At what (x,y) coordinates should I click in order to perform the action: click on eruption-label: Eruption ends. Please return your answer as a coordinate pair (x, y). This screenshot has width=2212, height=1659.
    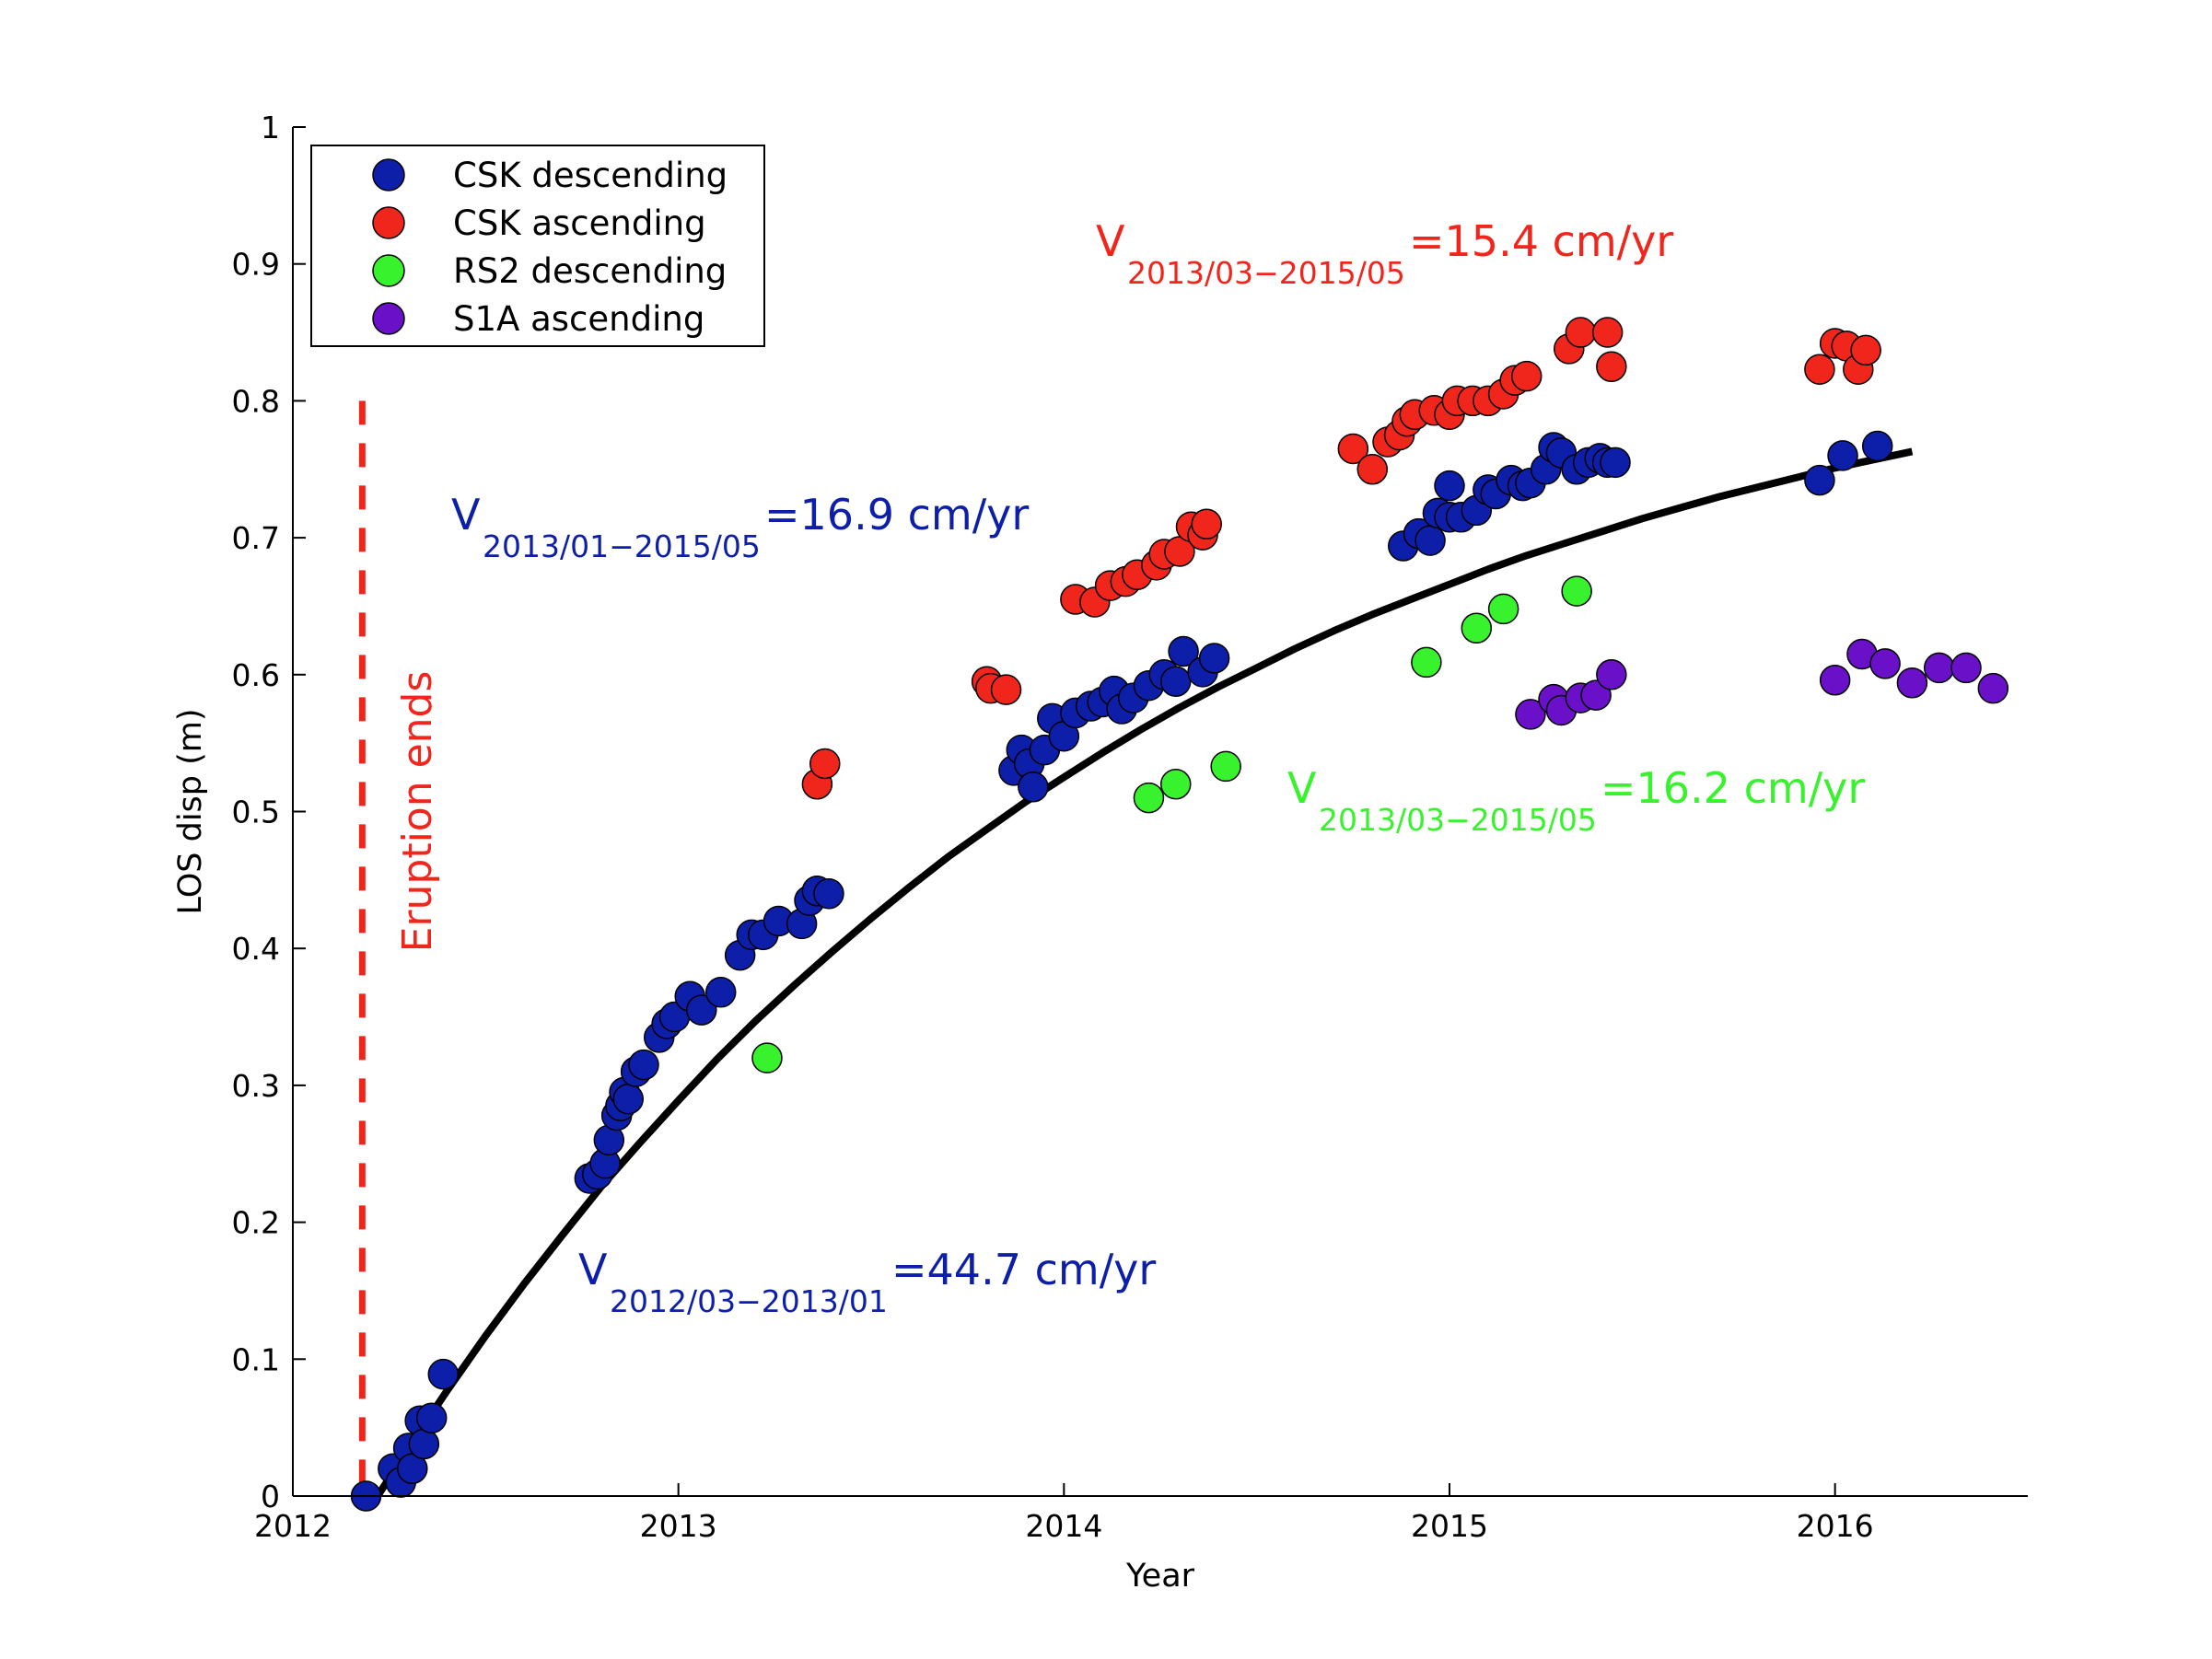
    Looking at the image, I should click on (418, 812).